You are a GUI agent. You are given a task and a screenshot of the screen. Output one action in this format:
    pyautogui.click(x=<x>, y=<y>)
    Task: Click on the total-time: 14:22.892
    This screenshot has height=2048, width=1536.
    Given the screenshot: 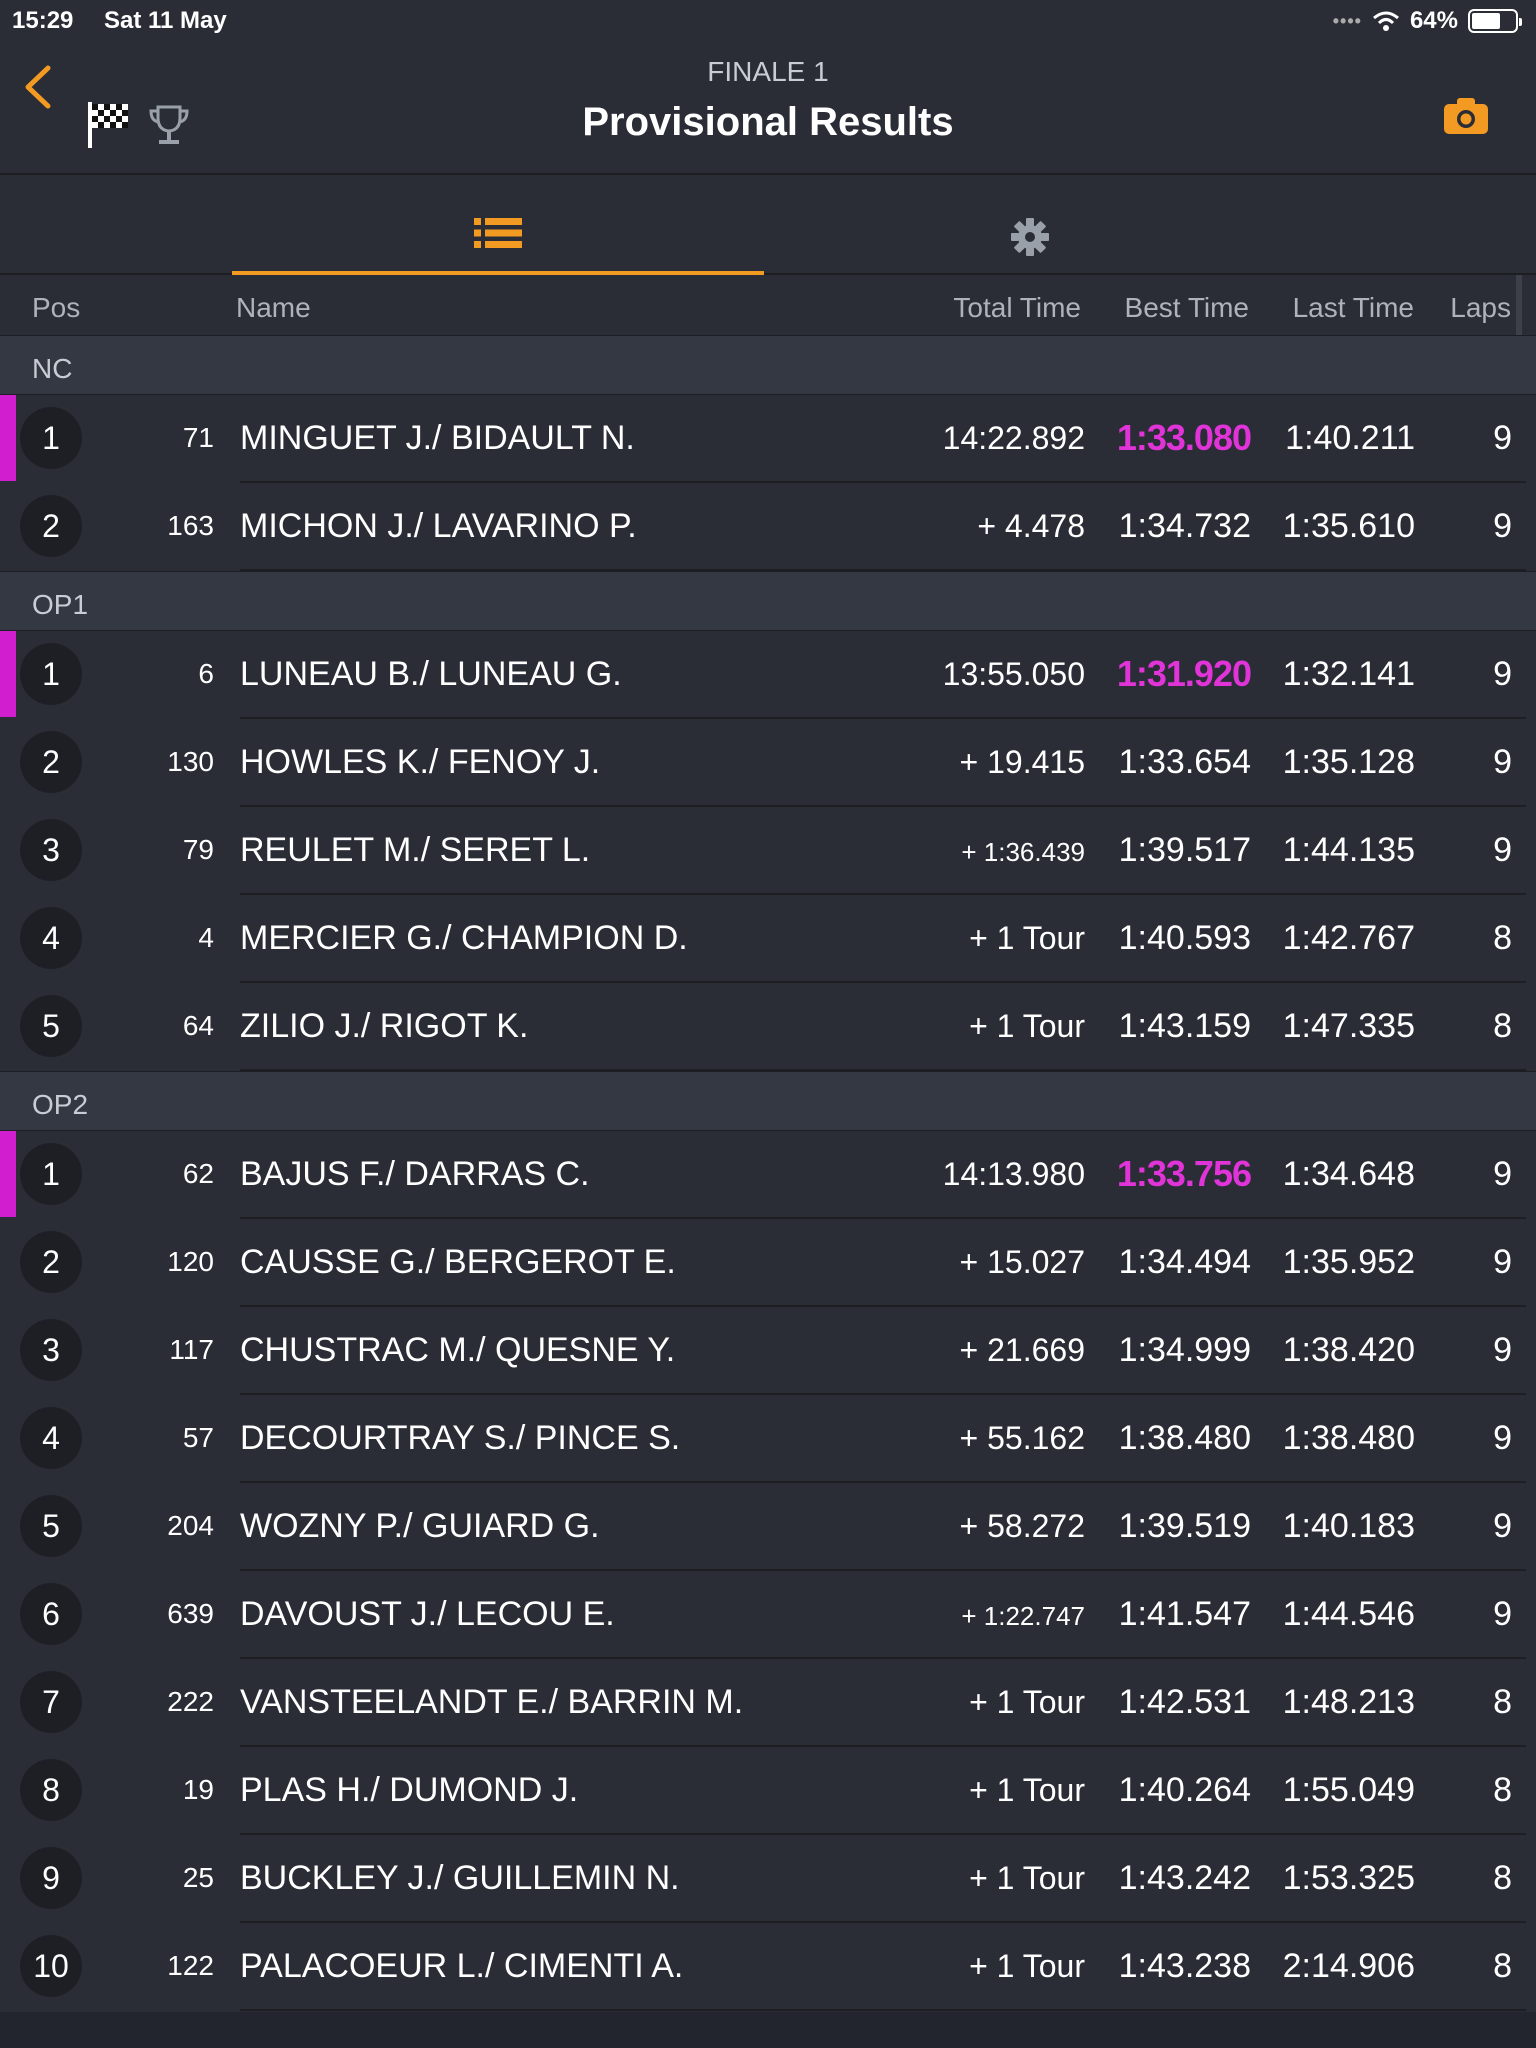 What is the action you would take?
    pyautogui.click(x=1013, y=438)
    